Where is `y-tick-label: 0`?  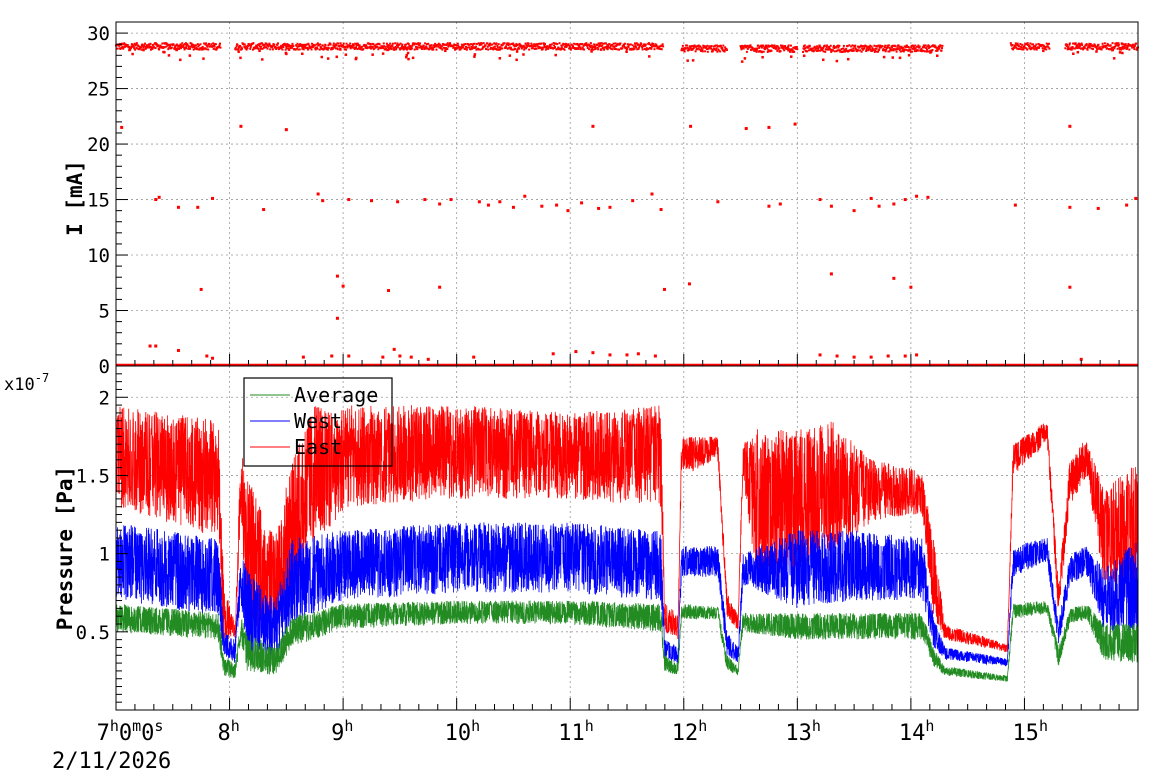
y-tick-label: 0 is located at coordinates (104, 367).